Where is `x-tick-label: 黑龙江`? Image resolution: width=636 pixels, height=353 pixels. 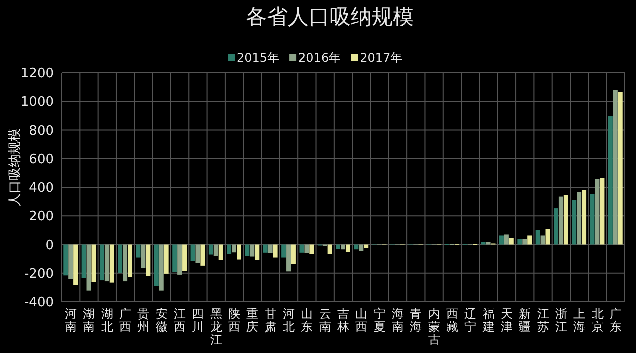
x-tick-label: 黑龙江 is located at coordinates (216, 327).